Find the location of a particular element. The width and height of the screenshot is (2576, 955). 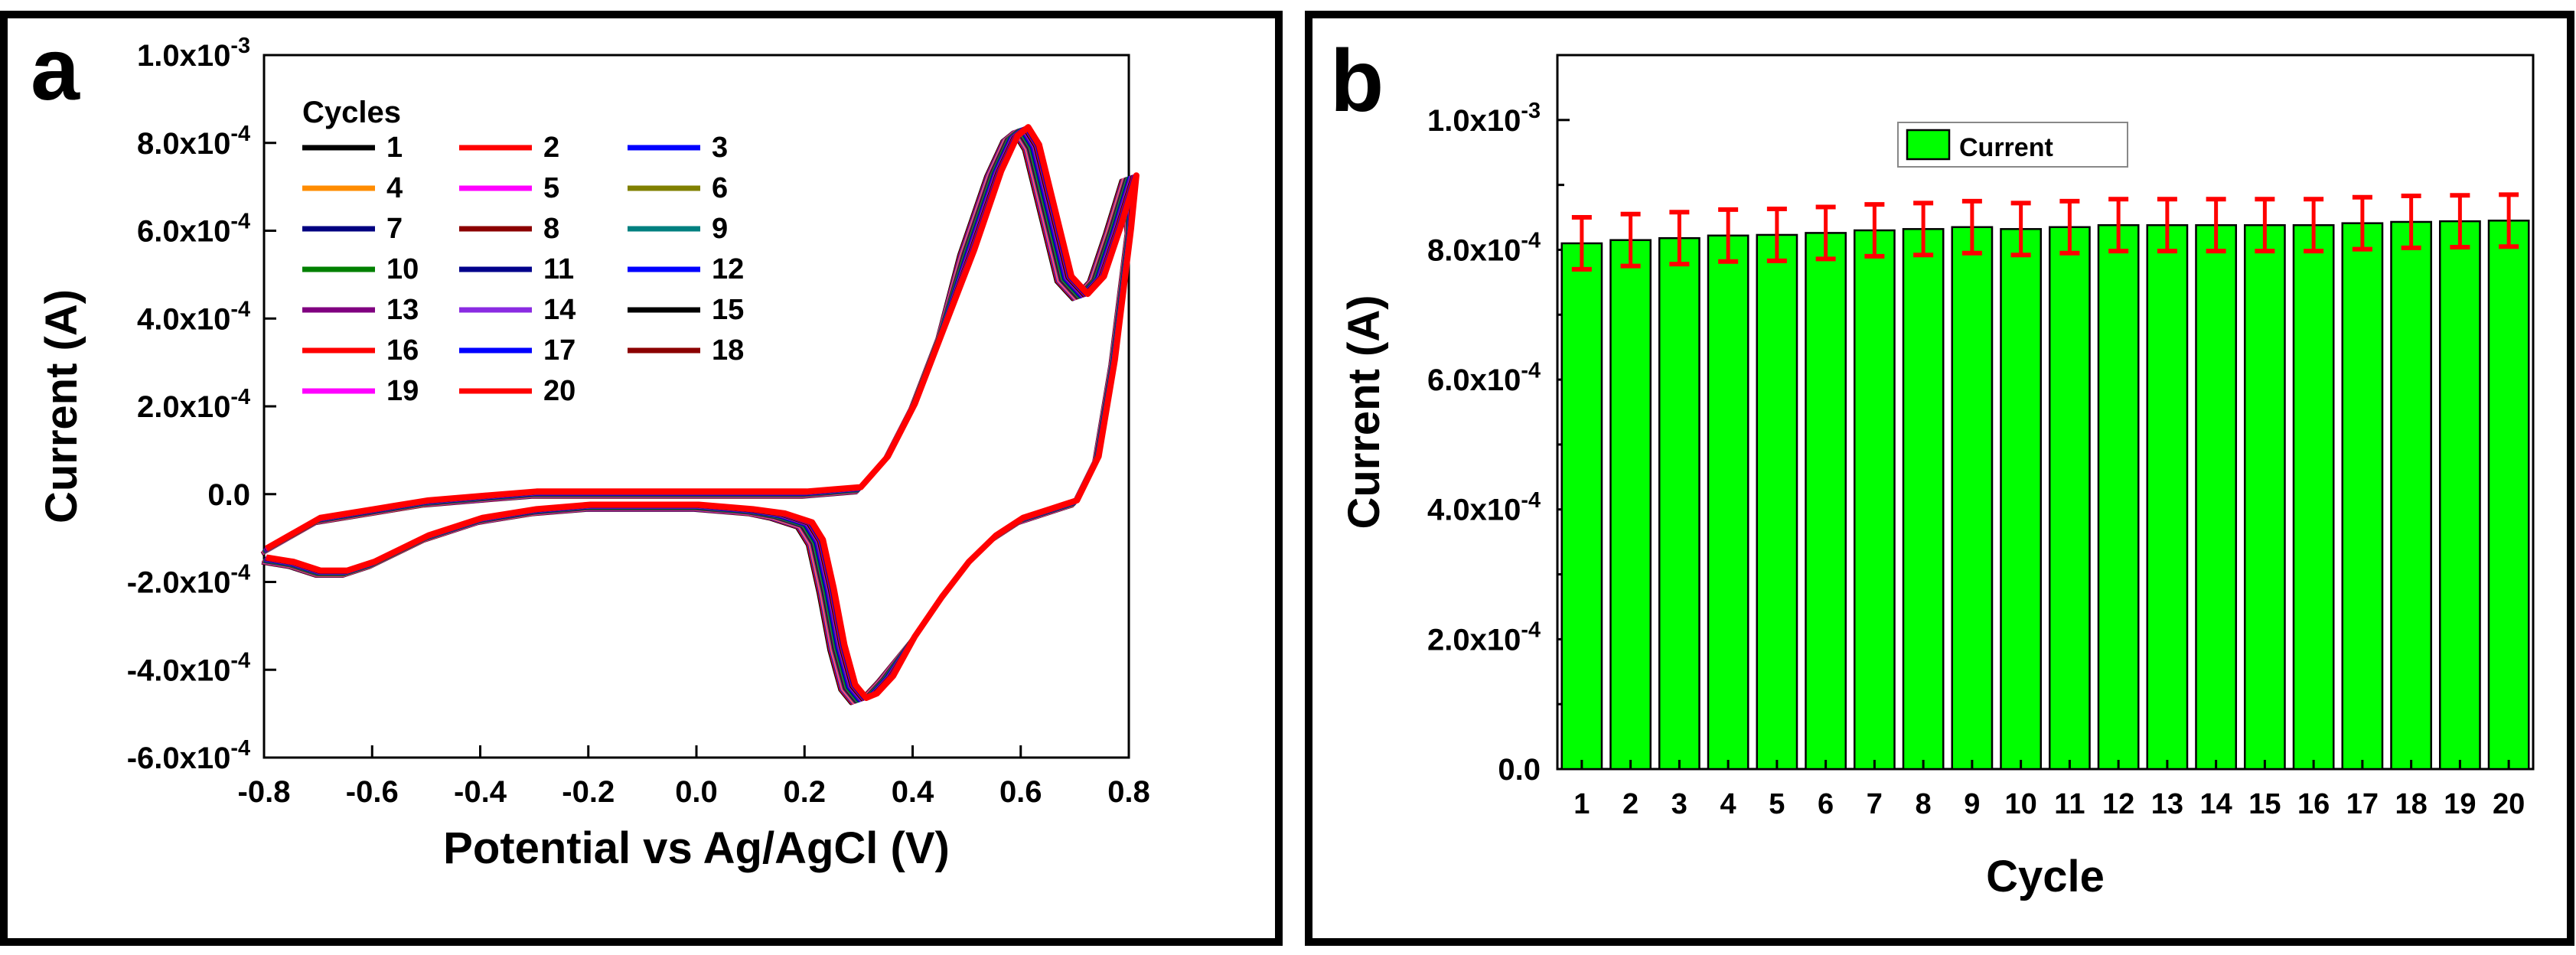

legend-label-14: 14 is located at coordinates (559, 310).